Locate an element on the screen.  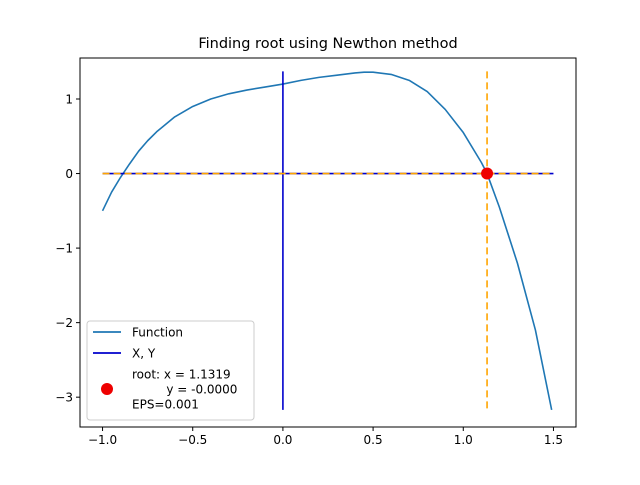
legend-label-0: Function is located at coordinates (157, 333).